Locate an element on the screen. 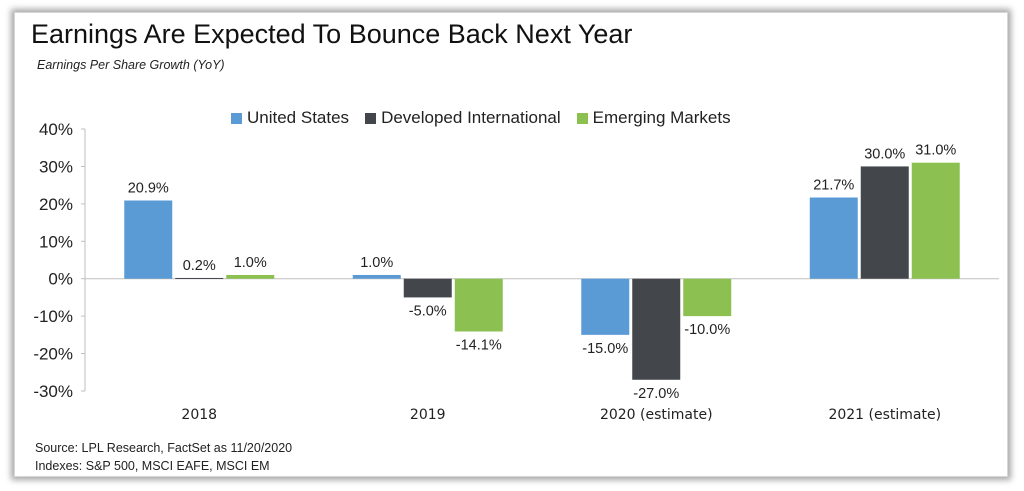  y-tick-label: 40% is located at coordinates (56, 129).